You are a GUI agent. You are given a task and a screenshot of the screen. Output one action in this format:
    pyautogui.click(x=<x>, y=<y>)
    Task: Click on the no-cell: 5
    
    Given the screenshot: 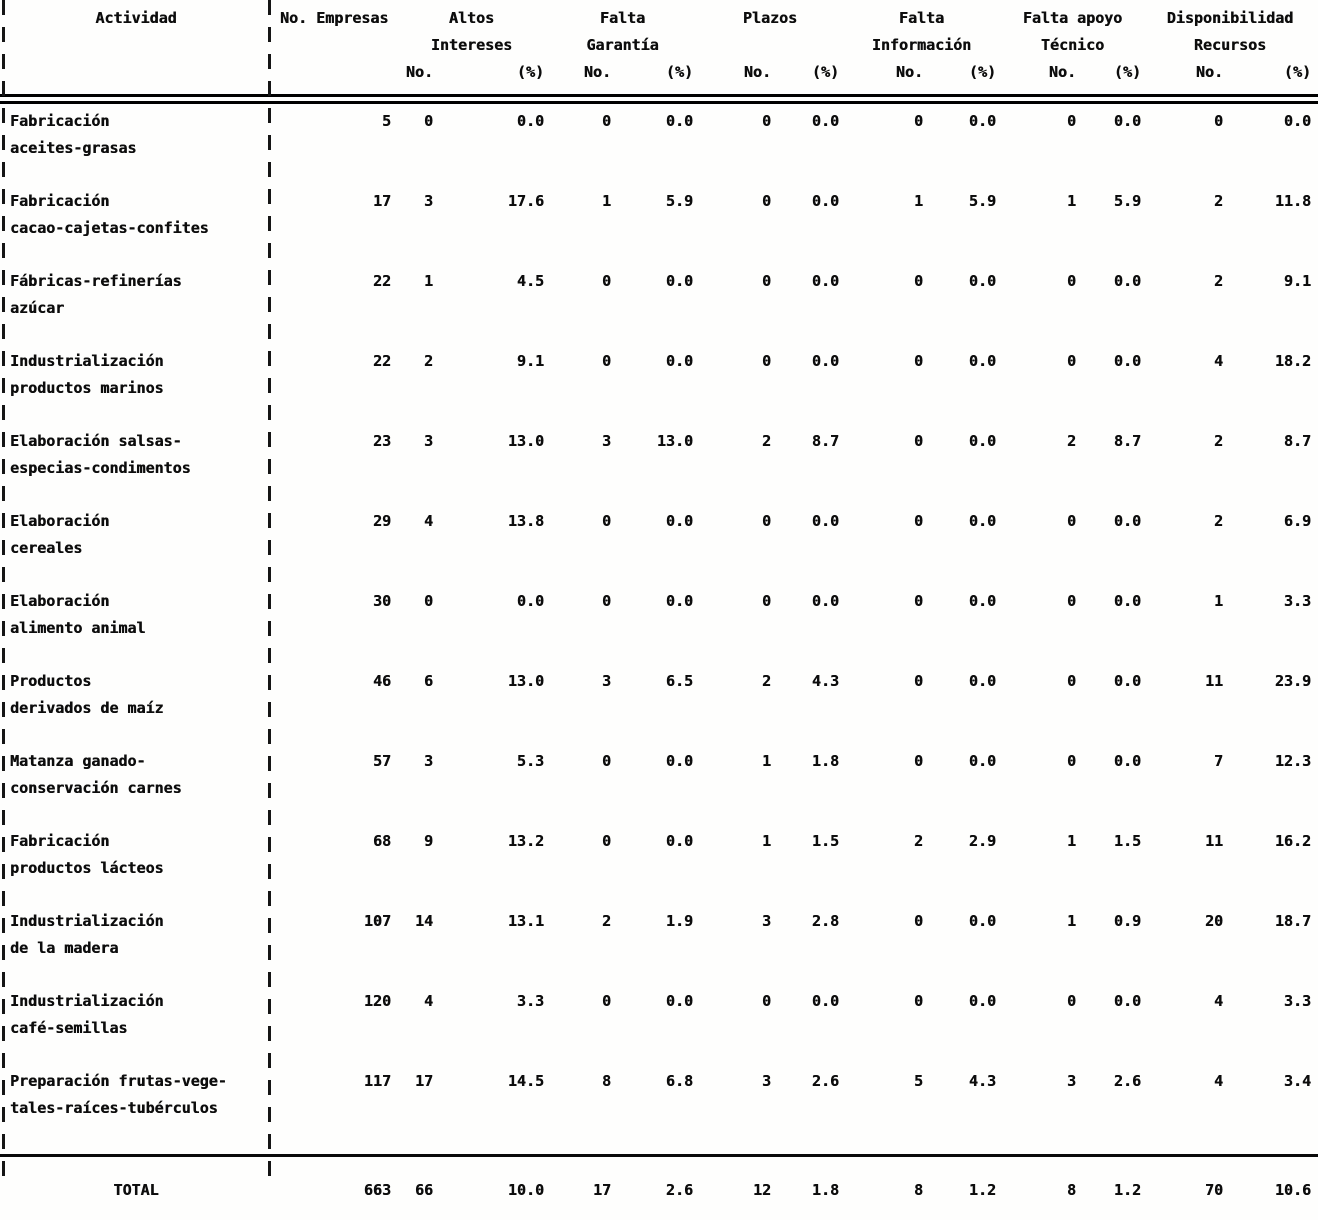 What is the action you would take?
    pyautogui.click(x=918, y=1081)
    